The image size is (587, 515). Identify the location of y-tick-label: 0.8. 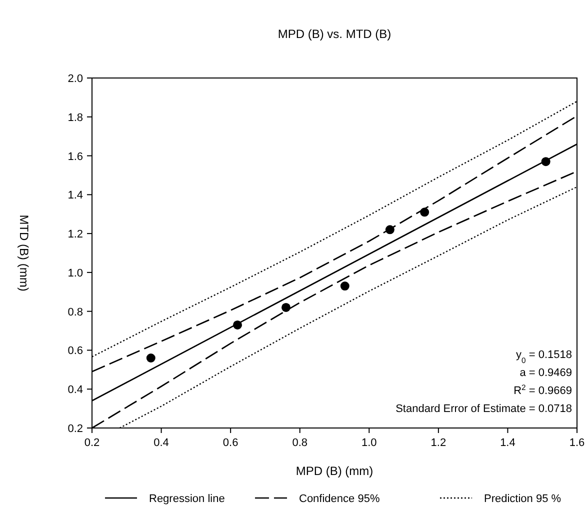
(75, 312).